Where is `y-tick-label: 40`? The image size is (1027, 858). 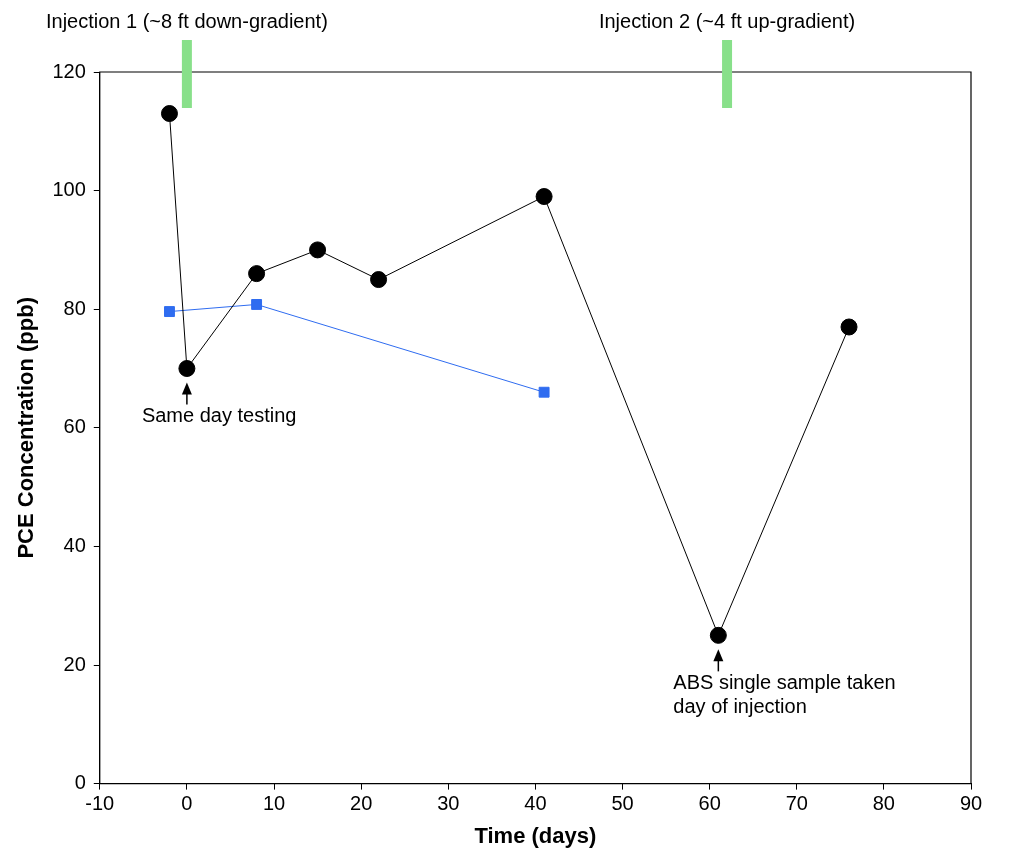
y-tick-label: 40 is located at coordinates (74, 544).